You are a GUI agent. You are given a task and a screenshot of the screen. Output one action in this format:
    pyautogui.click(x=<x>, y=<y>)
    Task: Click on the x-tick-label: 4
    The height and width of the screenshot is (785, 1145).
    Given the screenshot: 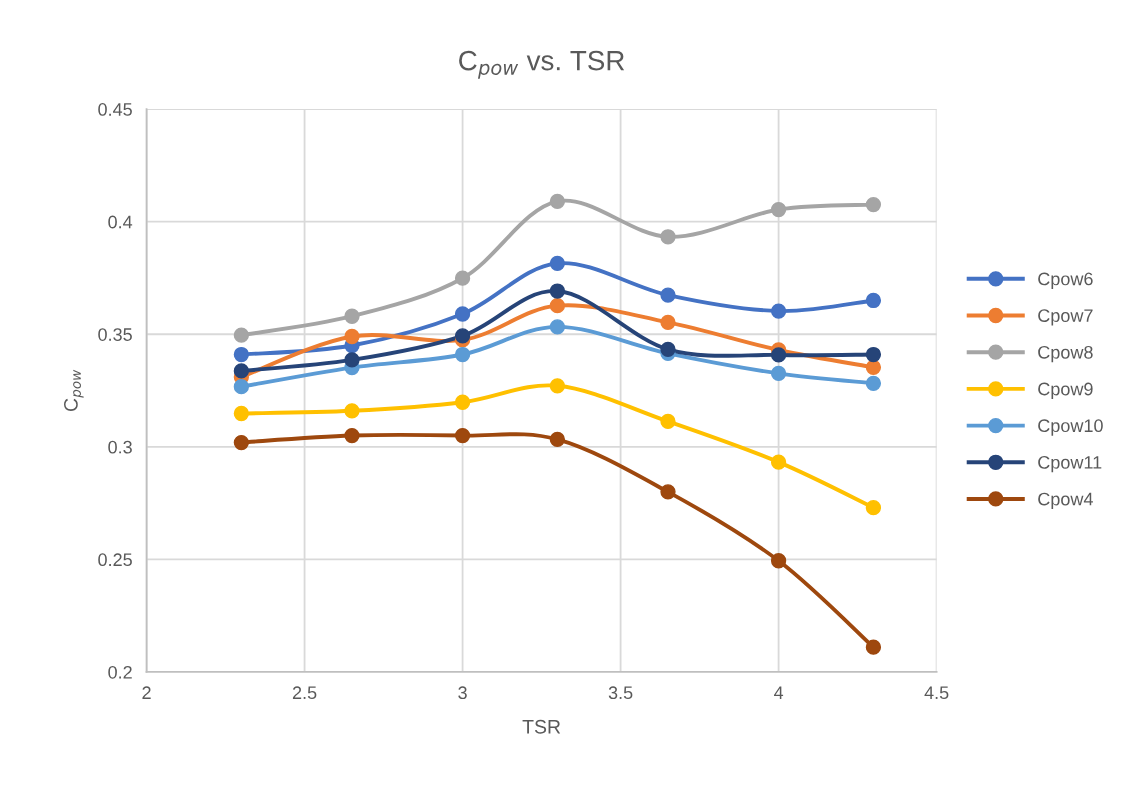 What is the action you would take?
    pyautogui.click(x=778, y=692)
    